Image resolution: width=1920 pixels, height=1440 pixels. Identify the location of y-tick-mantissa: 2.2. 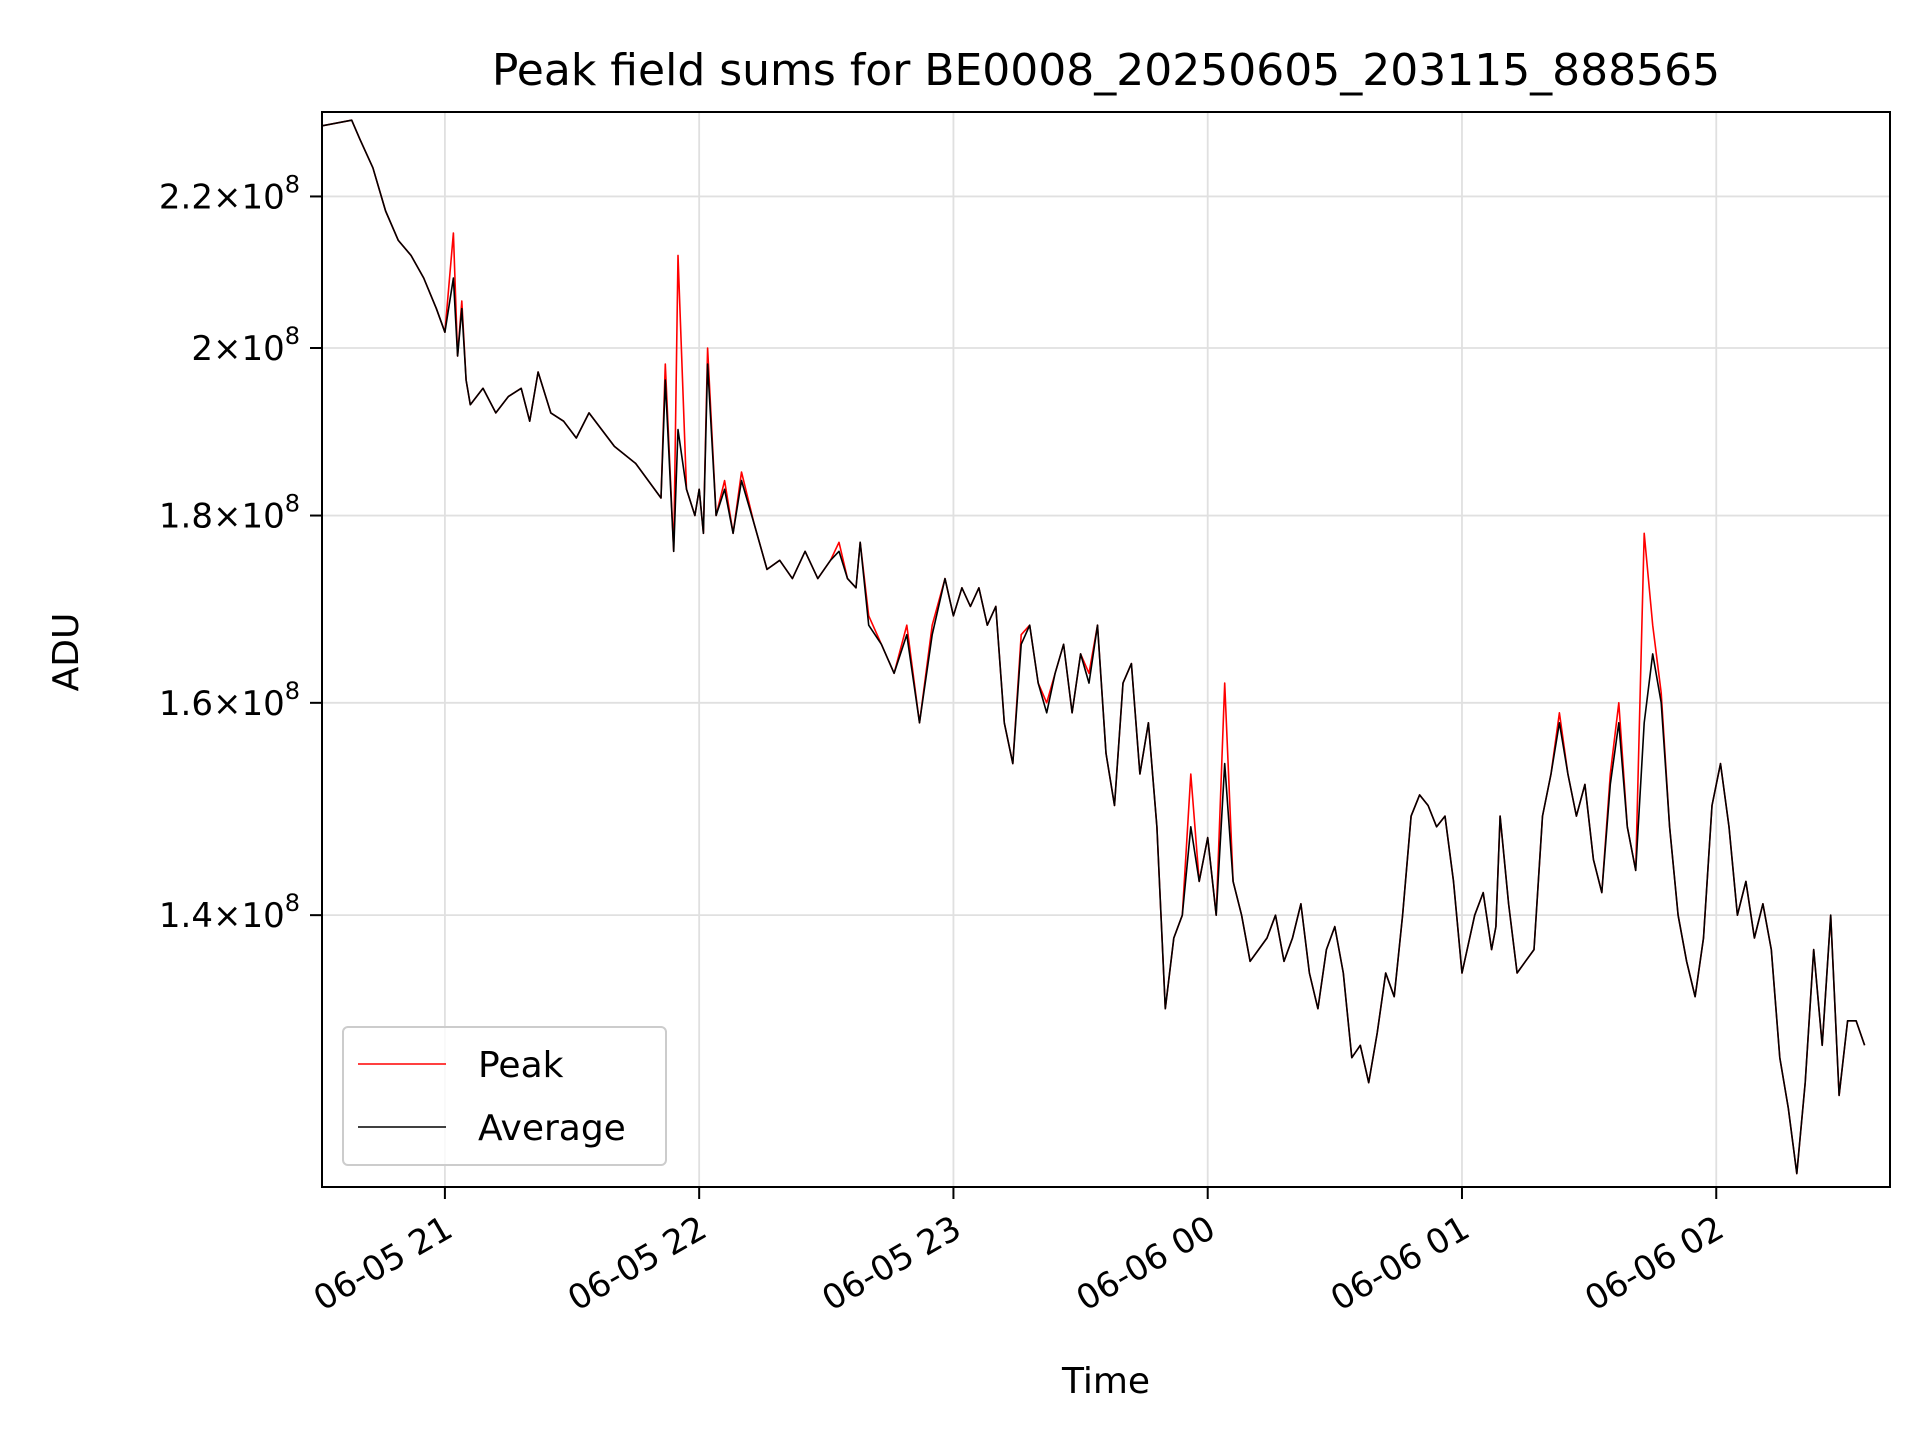
(186, 197).